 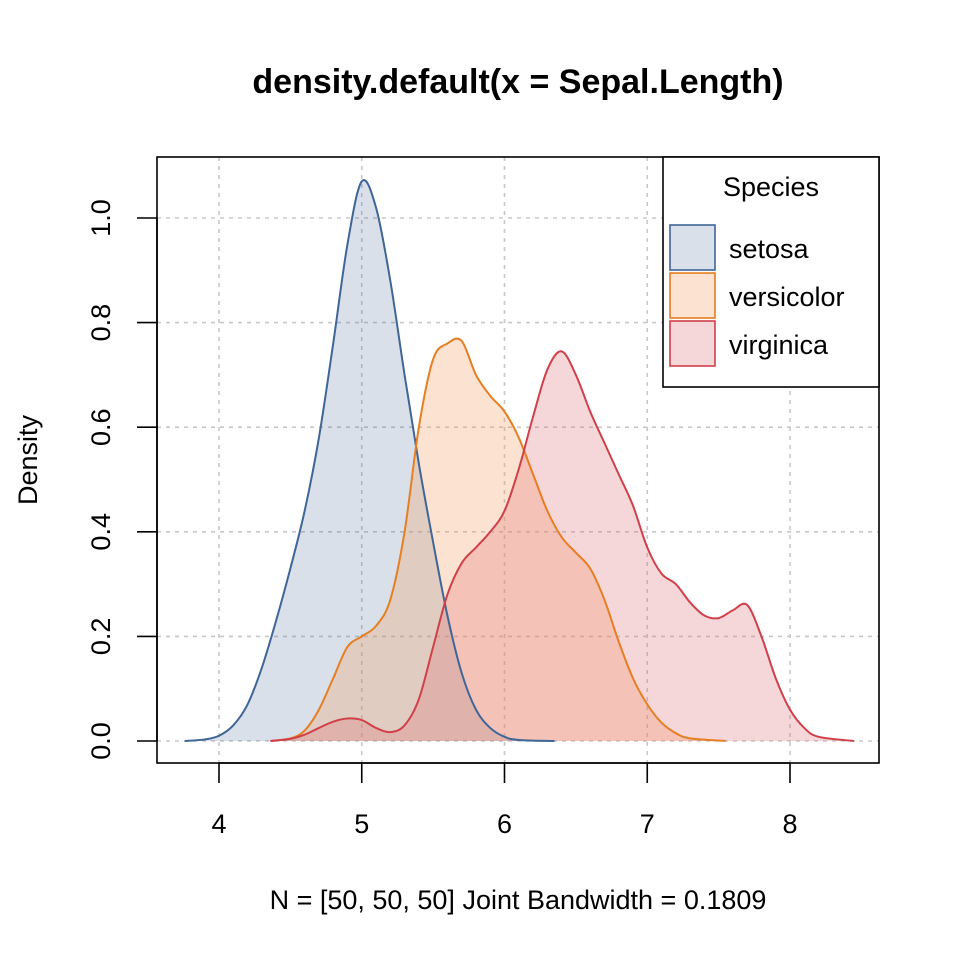 I want to click on y-tick-label-2: 0.4, so click(x=101, y=532).